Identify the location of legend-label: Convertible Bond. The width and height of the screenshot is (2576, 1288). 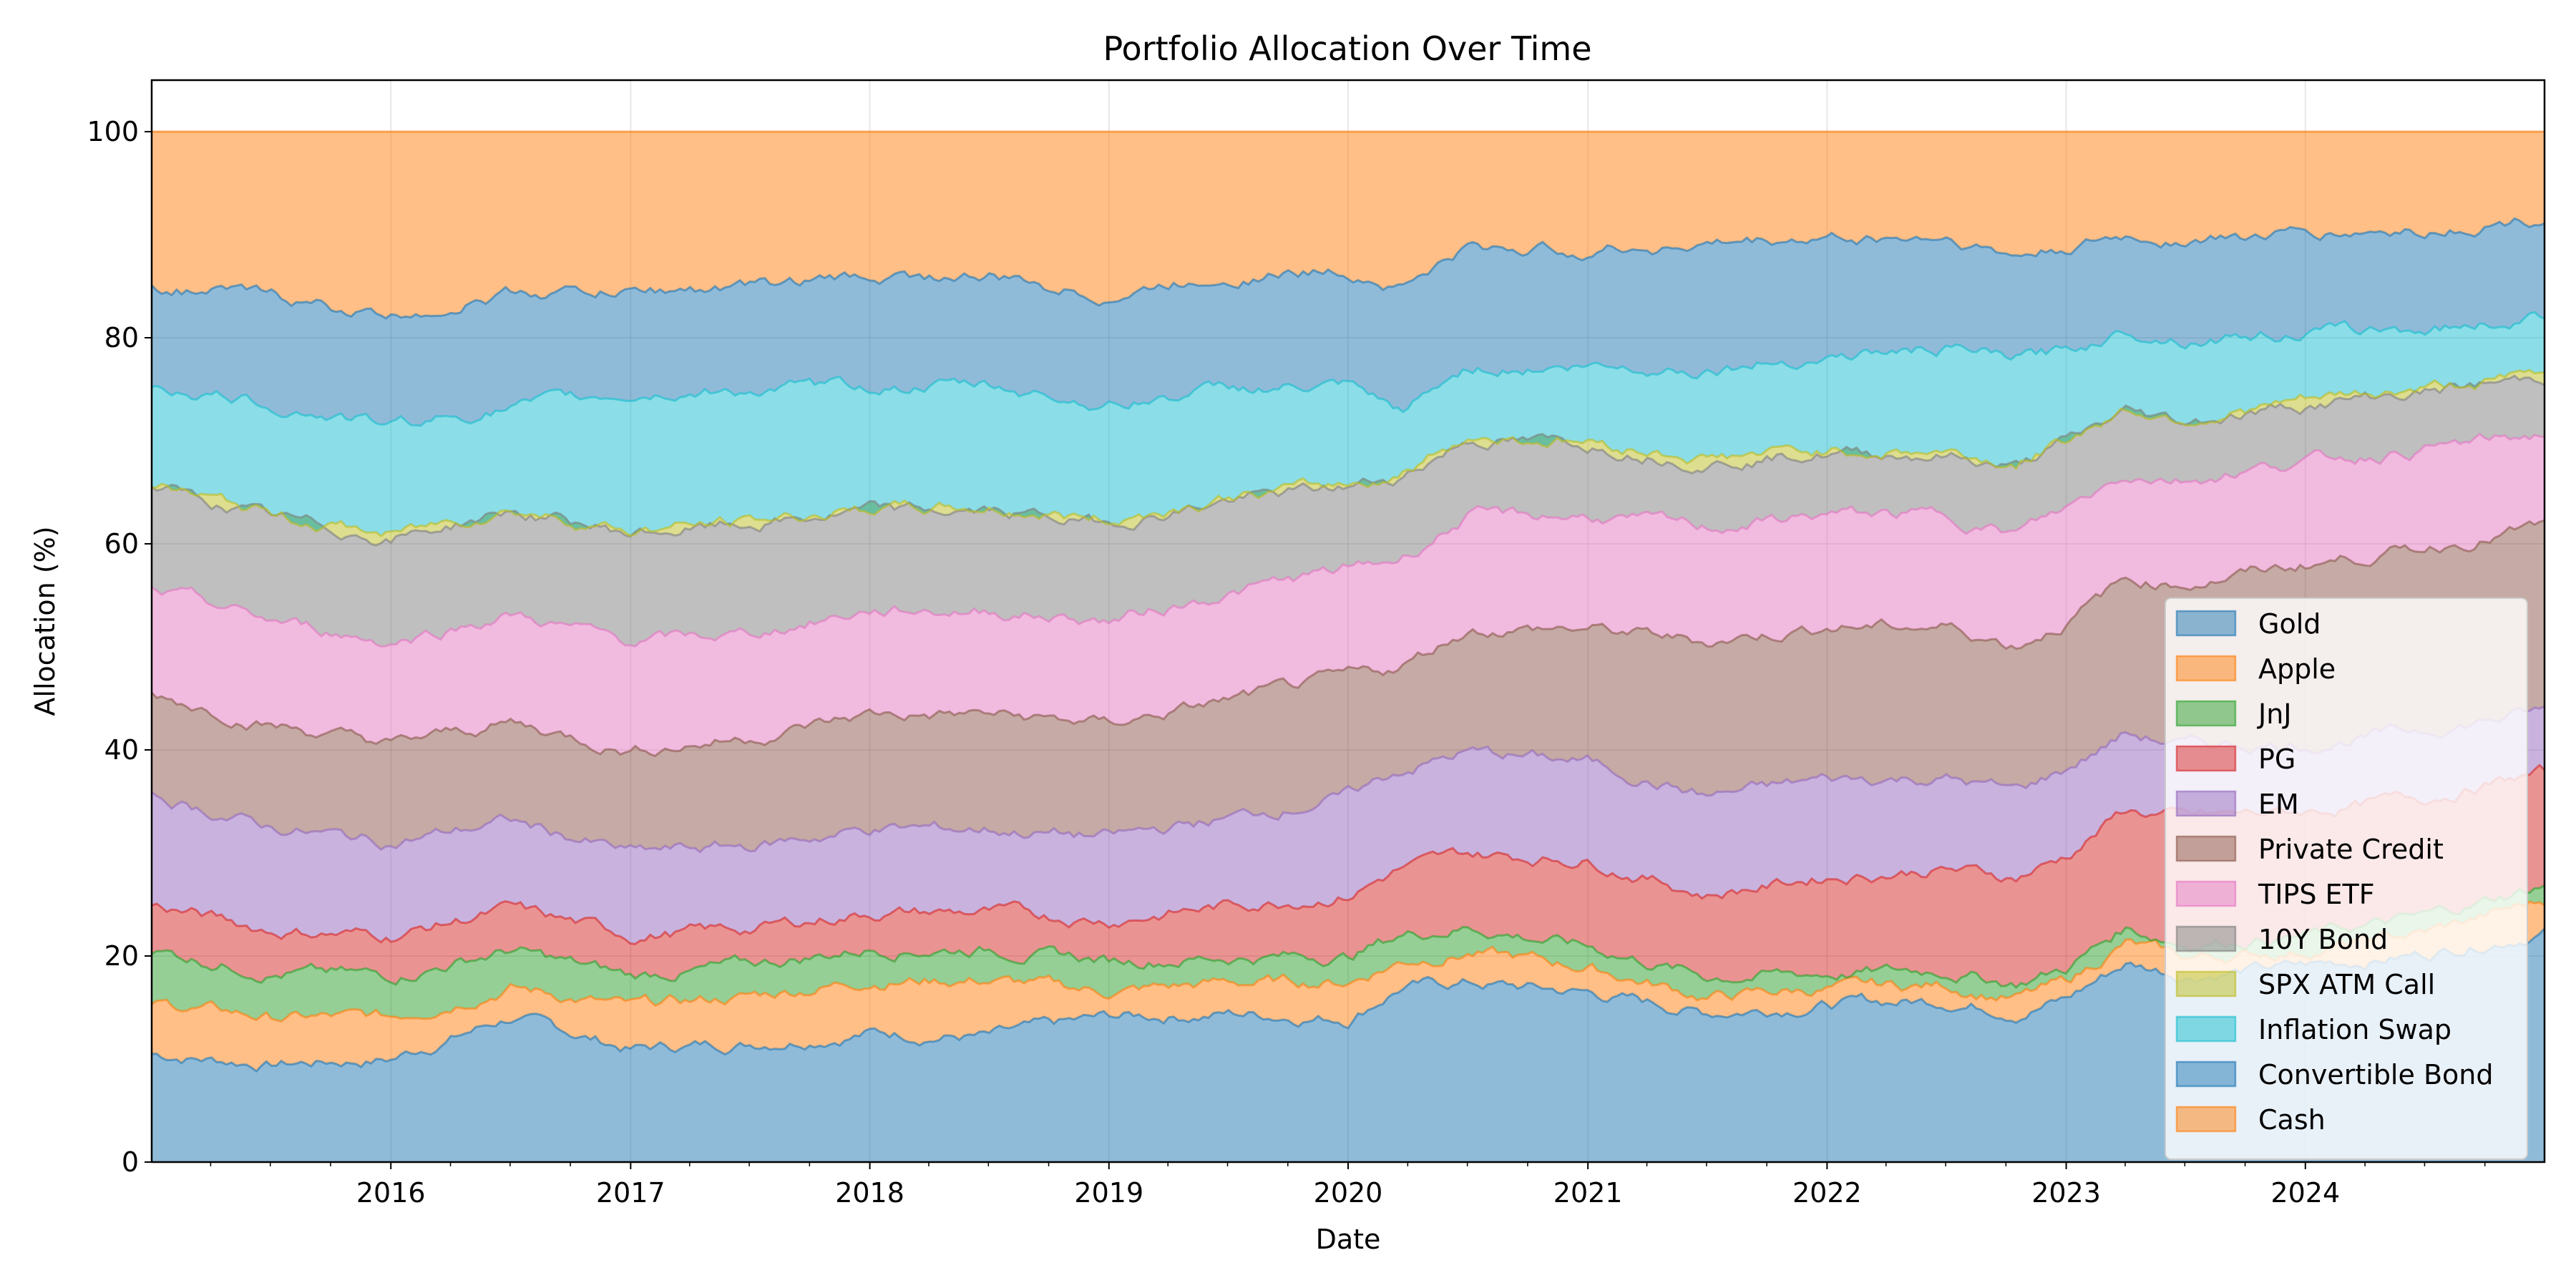
(2375, 1075).